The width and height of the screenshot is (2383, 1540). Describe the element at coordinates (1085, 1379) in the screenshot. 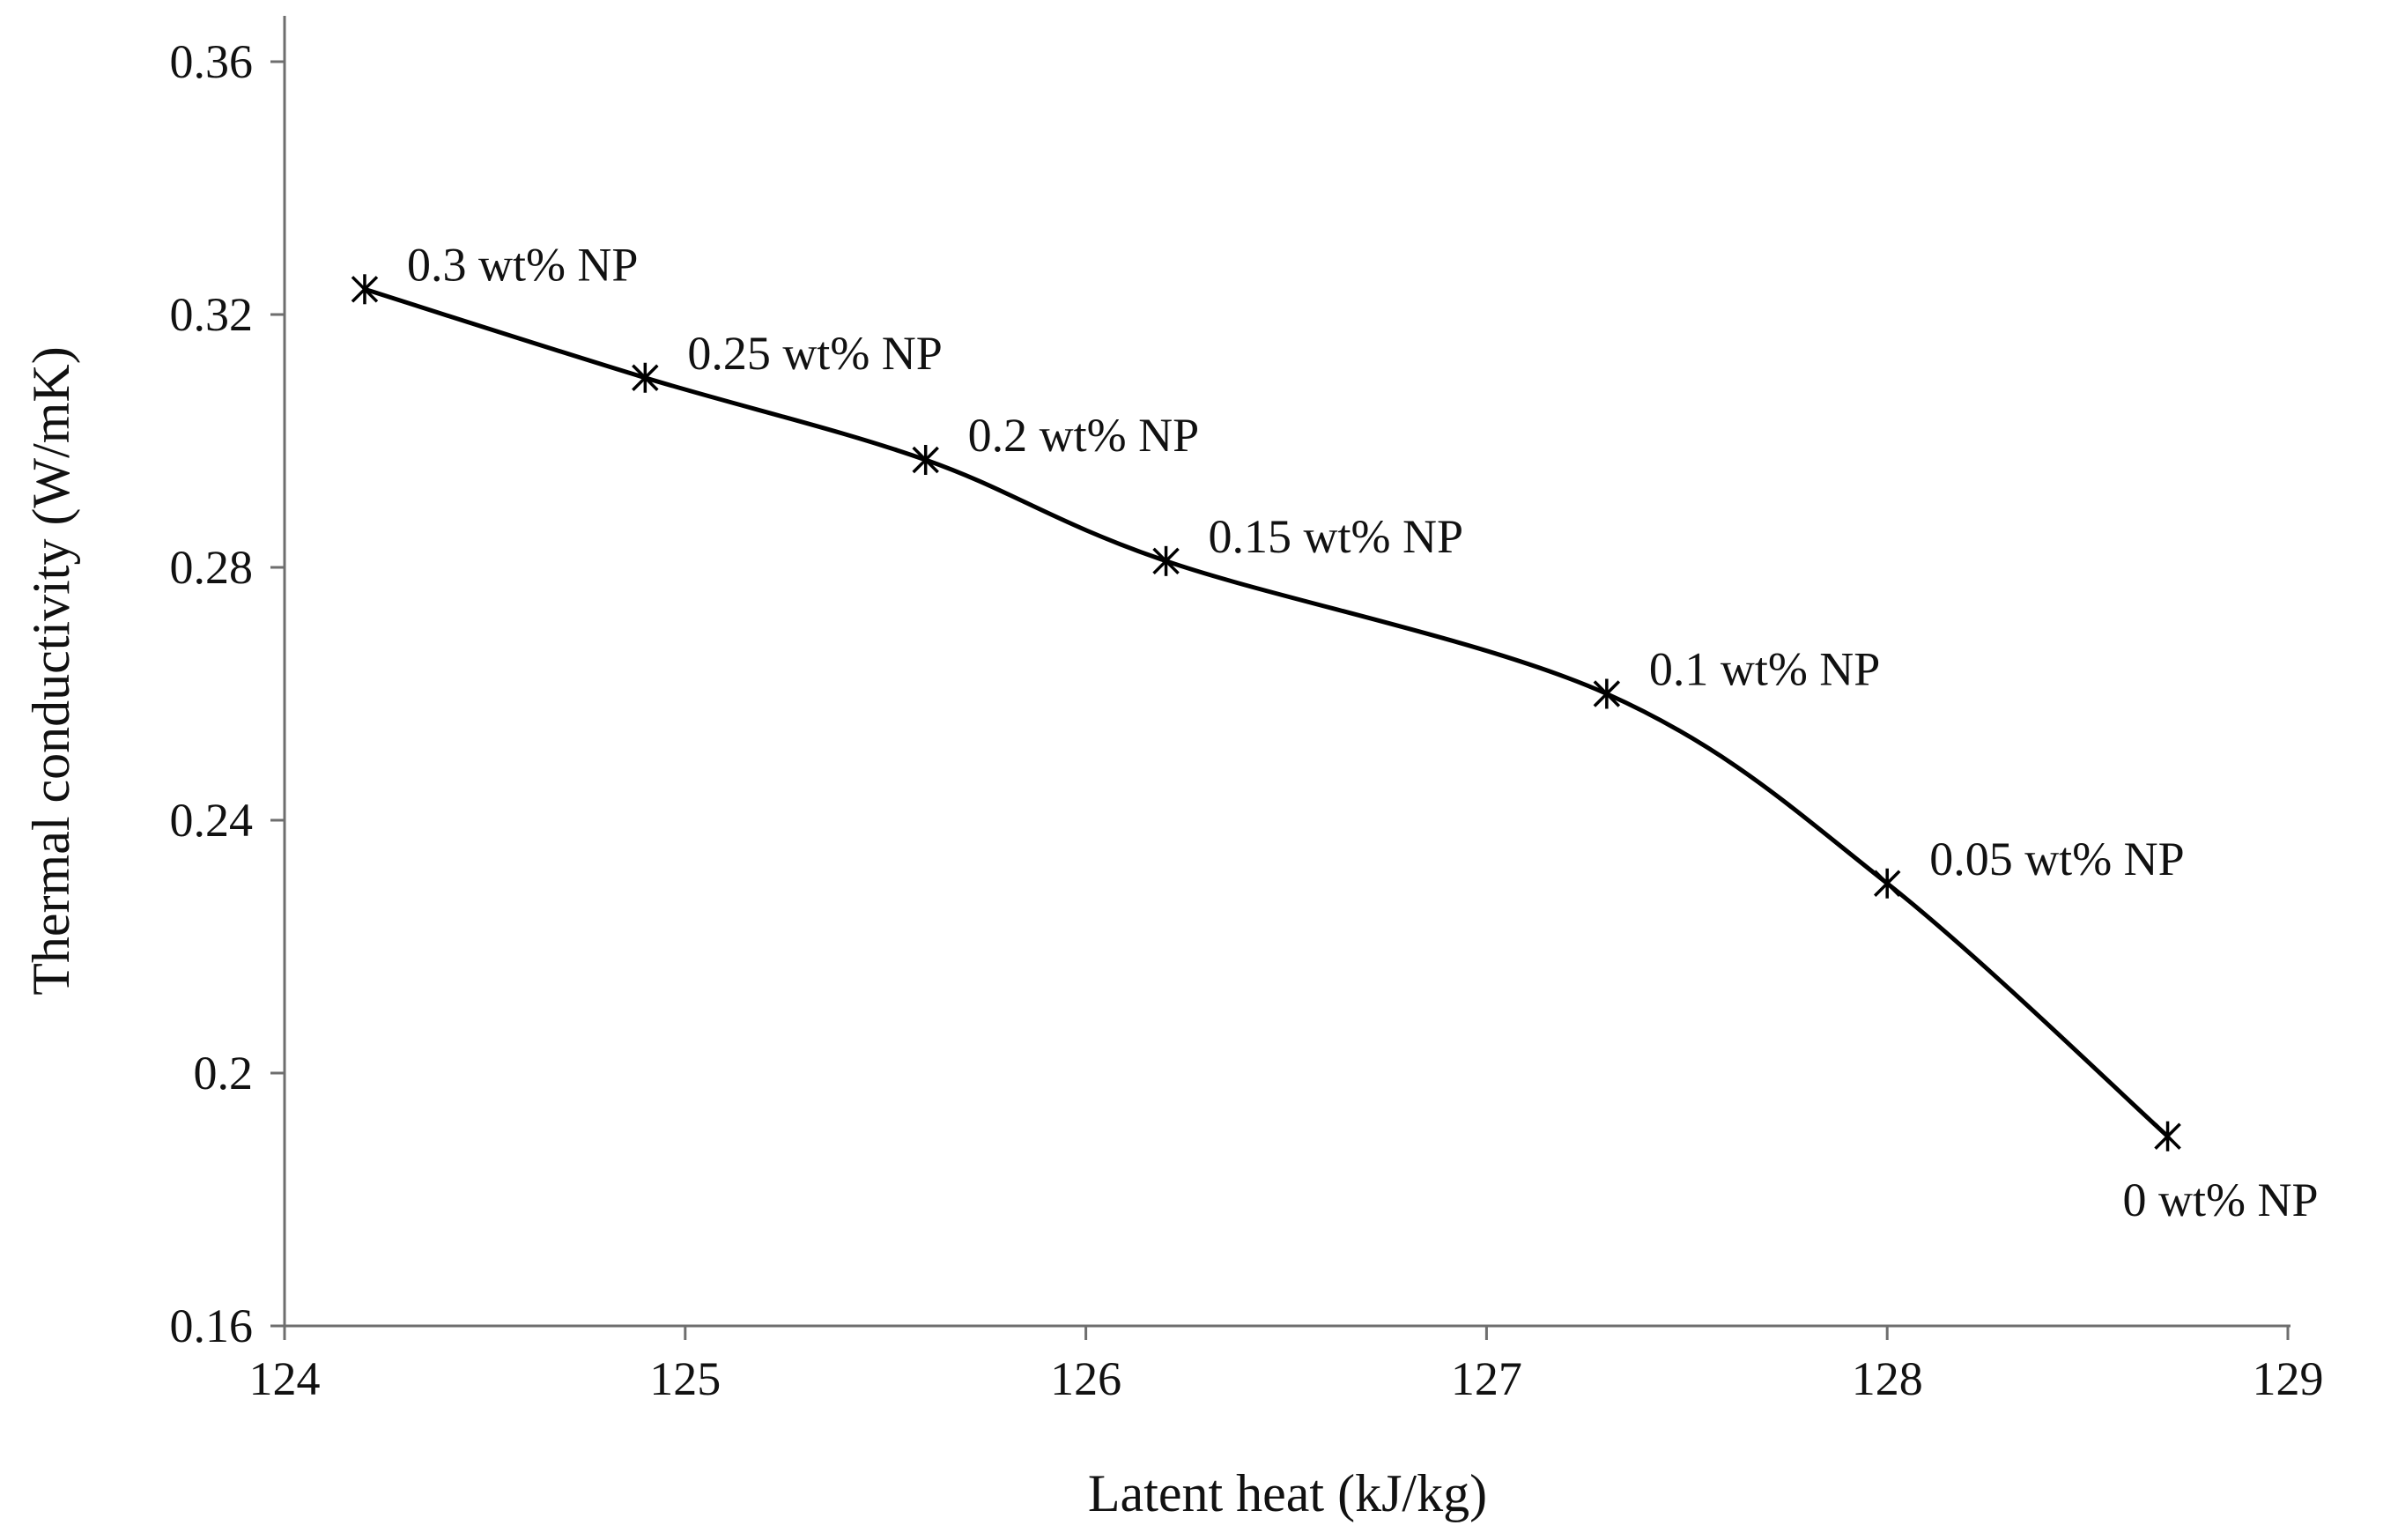

I see `x-tick-label: 126` at that location.